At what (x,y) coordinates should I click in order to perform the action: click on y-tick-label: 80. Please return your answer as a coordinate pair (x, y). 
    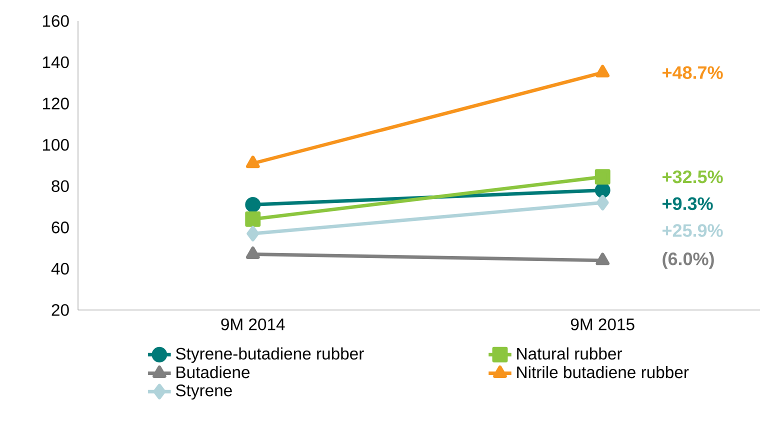
    Looking at the image, I should click on (60, 186).